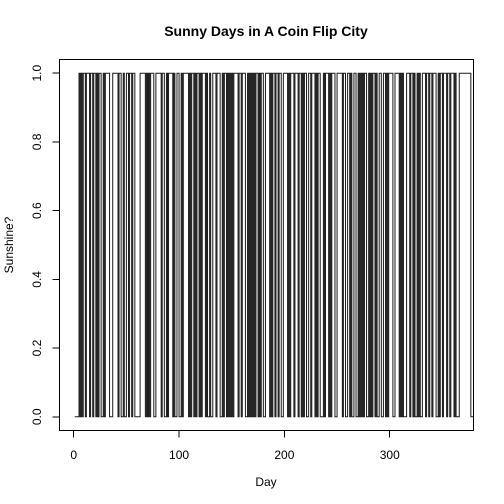 The height and width of the screenshot is (504, 504). Describe the element at coordinates (284, 455) in the screenshot. I see `x-tick-label: 200` at that location.